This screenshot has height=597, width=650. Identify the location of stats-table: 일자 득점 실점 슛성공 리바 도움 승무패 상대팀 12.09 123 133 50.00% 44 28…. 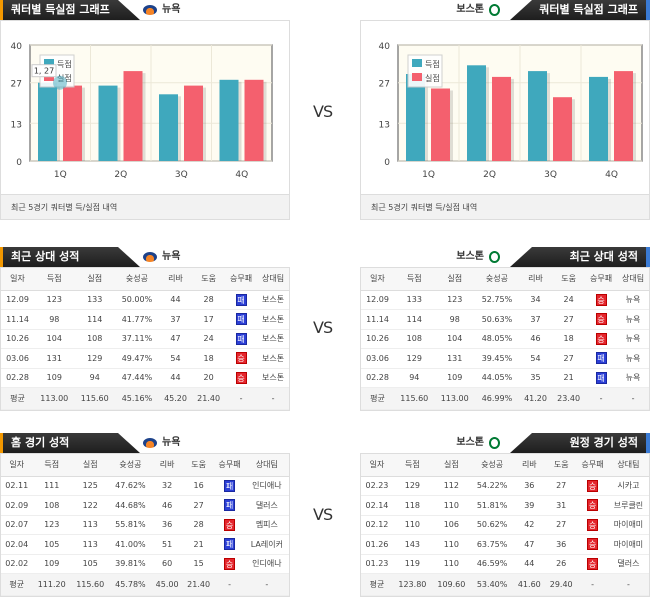
(145, 339).